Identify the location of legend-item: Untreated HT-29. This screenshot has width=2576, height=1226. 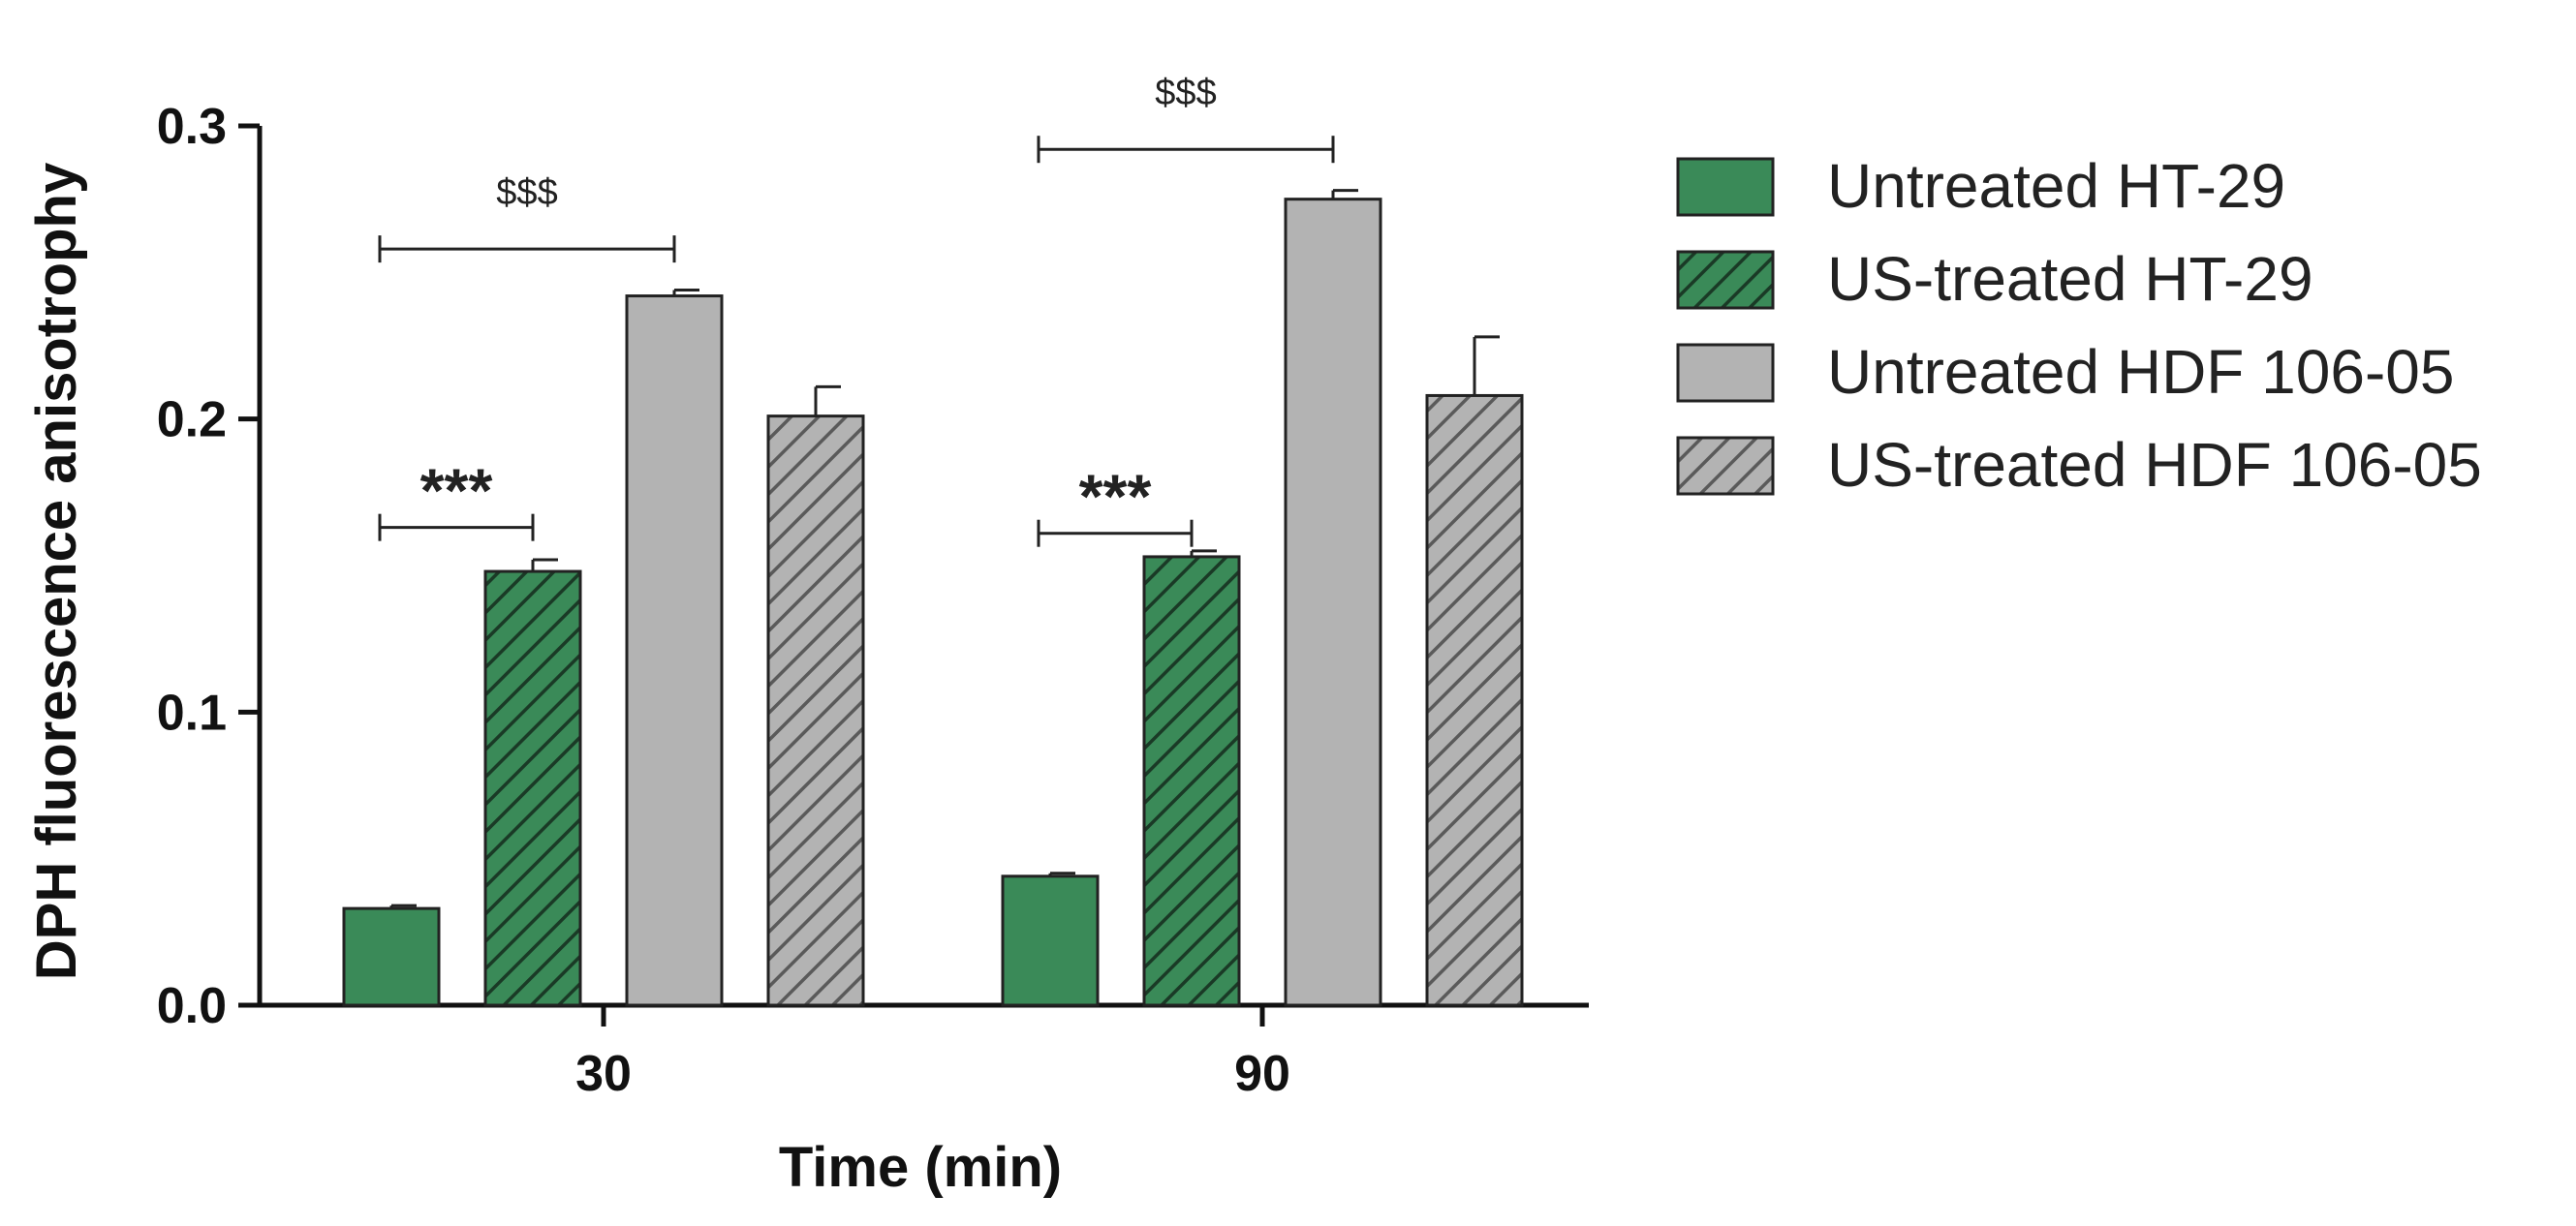
(1980, 186).